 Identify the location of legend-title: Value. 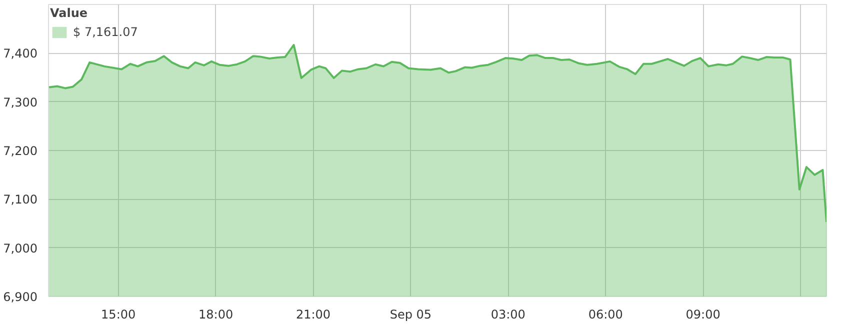
(69, 13).